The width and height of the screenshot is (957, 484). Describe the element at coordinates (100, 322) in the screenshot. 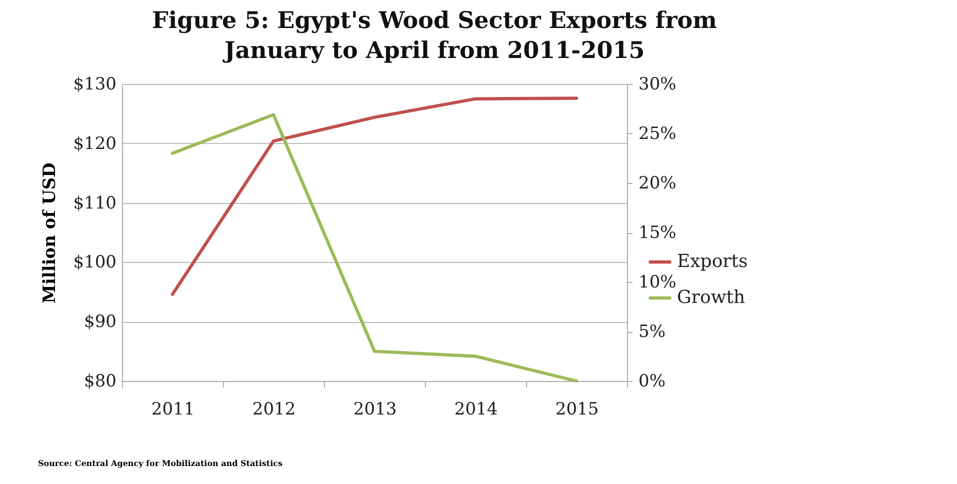

I see `y-tick-label: $90` at that location.